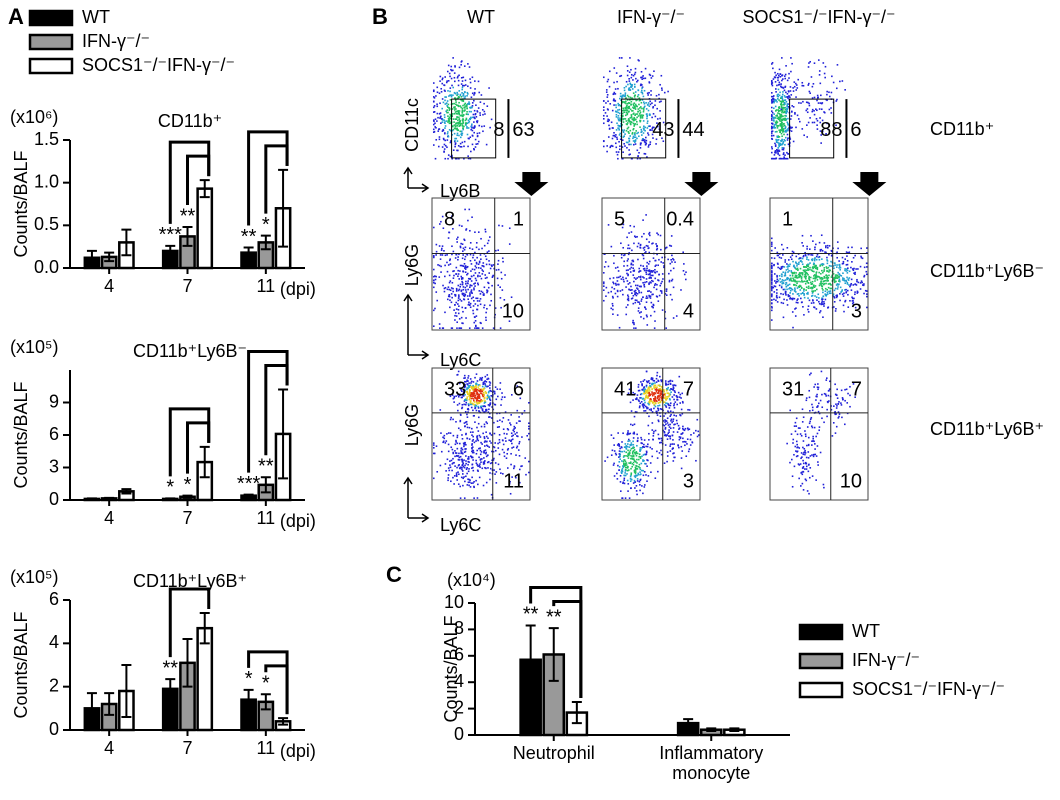 This screenshot has height=800, width=1060. I want to click on y-unit: (x10⁵), so click(34, 347).